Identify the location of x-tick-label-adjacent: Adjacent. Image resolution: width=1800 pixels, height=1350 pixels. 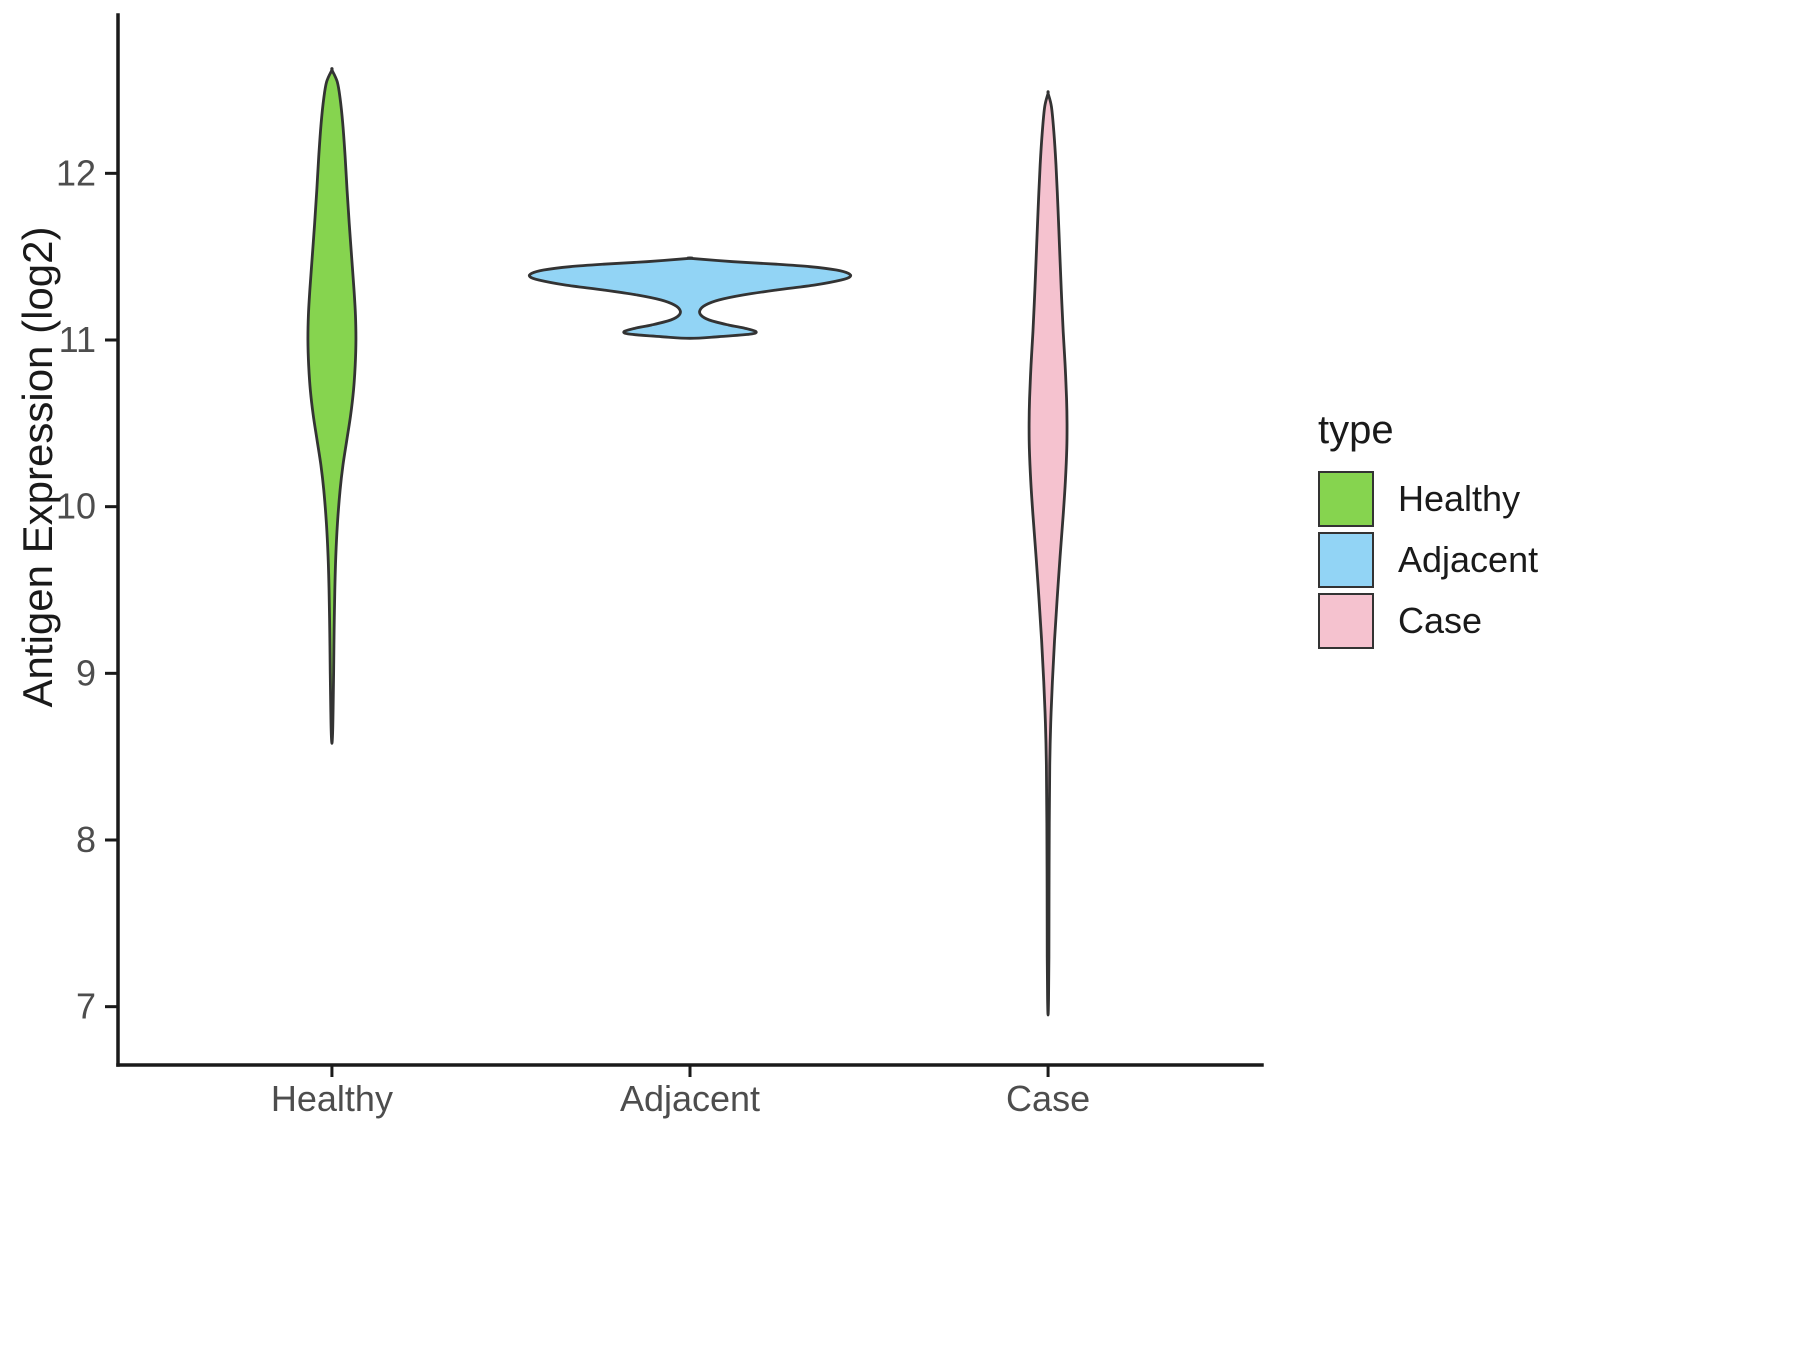
(690, 1098).